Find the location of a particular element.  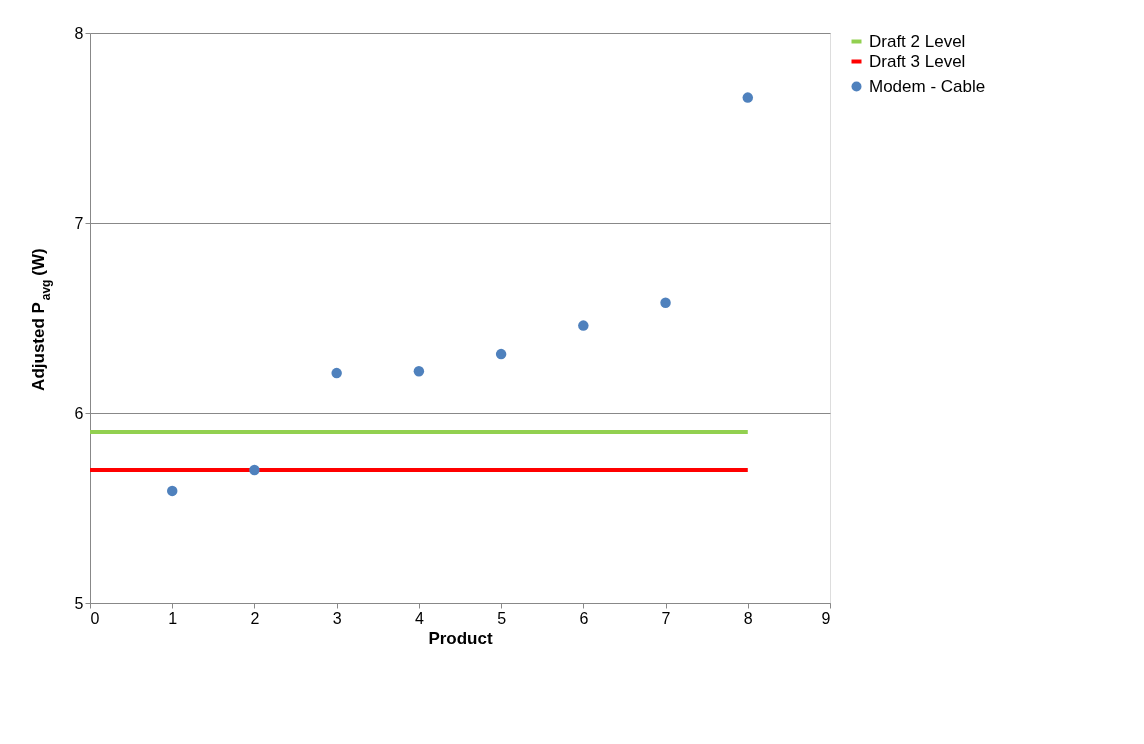

x-tick-label: 5 is located at coordinates (502, 618).